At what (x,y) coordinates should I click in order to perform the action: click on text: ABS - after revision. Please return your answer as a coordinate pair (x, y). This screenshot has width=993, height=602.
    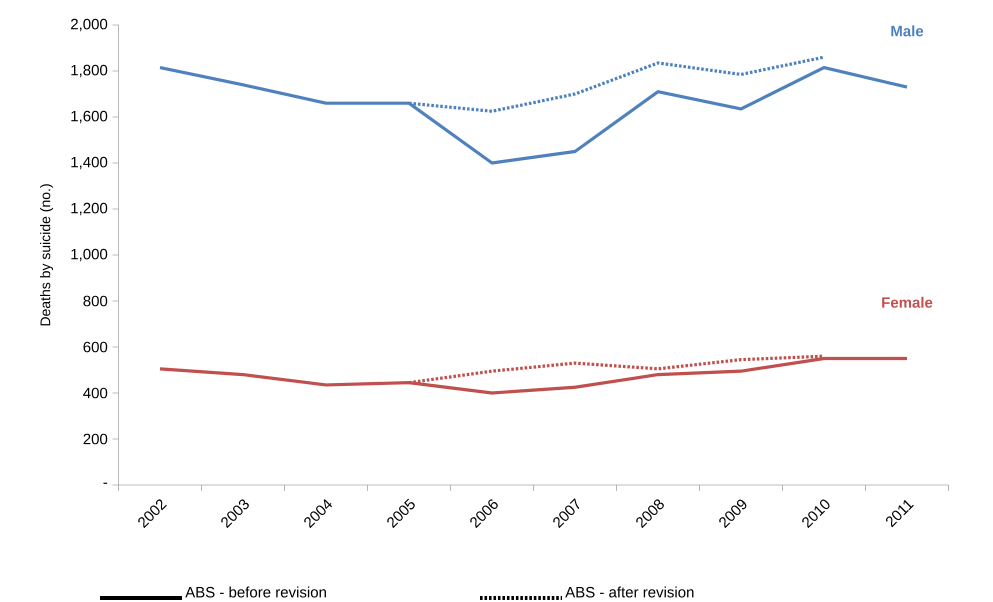
    Looking at the image, I should click on (629, 592).